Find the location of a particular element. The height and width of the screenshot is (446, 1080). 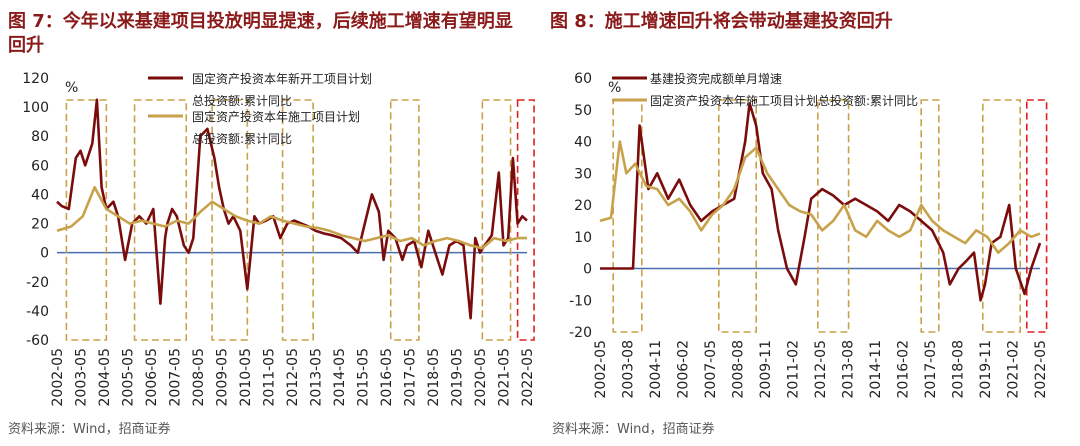

x-tick-label: 2005-05 is located at coordinates (129, 377).